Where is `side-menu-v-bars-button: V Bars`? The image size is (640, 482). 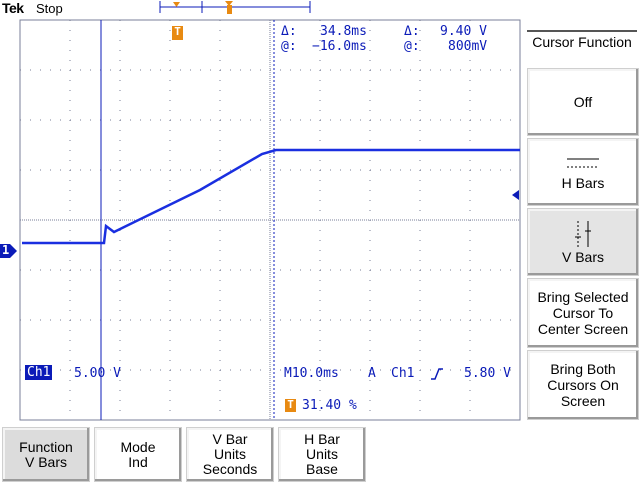
side-menu-v-bars-button: V Bars is located at coordinates (583, 242).